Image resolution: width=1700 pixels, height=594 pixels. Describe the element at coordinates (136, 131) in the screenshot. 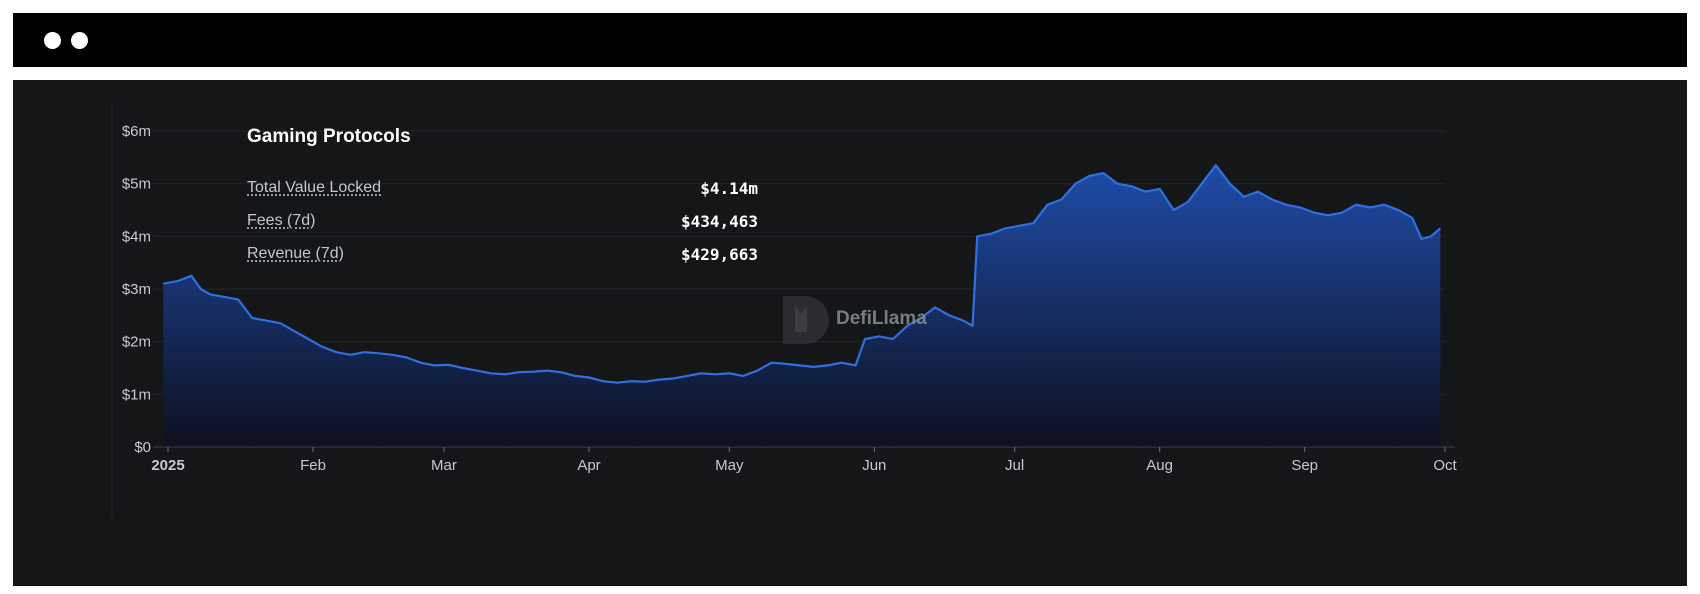

I see `y-tick-label: $6m` at that location.